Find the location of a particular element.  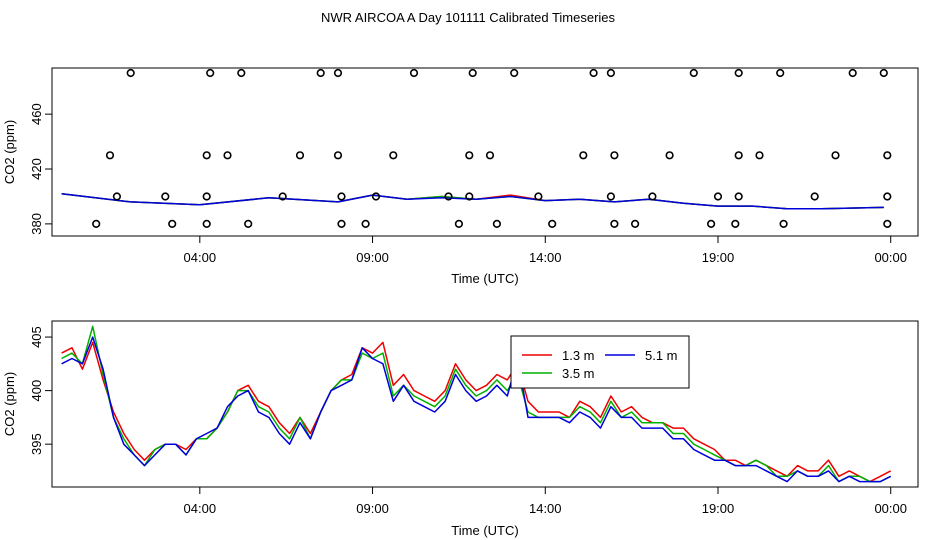

legend-label-1-3m: 1.3 m is located at coordinates (578, 355).